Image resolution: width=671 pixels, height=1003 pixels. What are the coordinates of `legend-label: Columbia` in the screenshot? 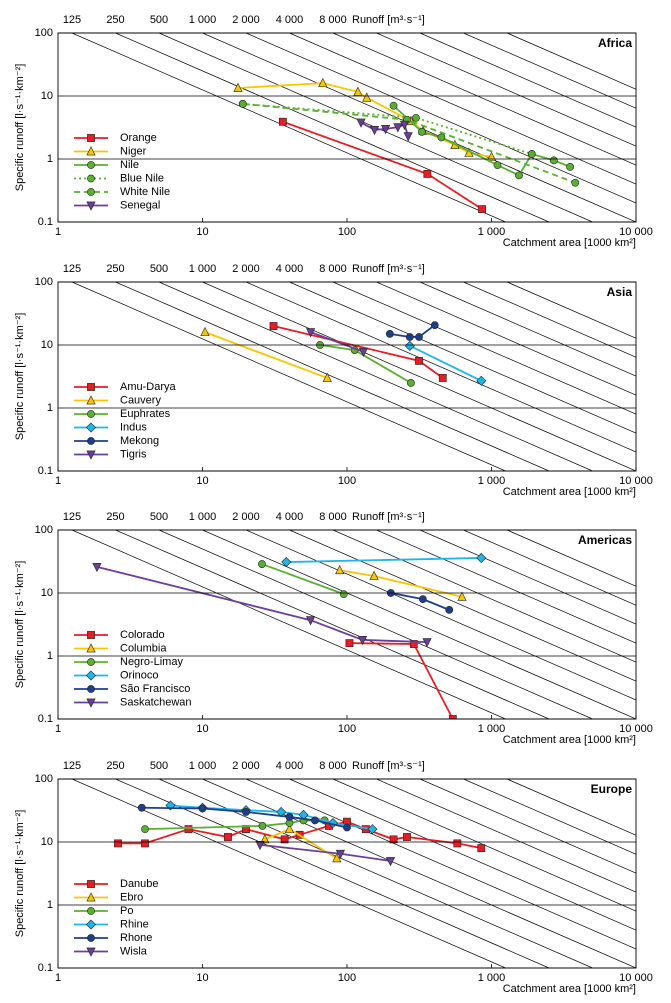 It's located at (143, 648).